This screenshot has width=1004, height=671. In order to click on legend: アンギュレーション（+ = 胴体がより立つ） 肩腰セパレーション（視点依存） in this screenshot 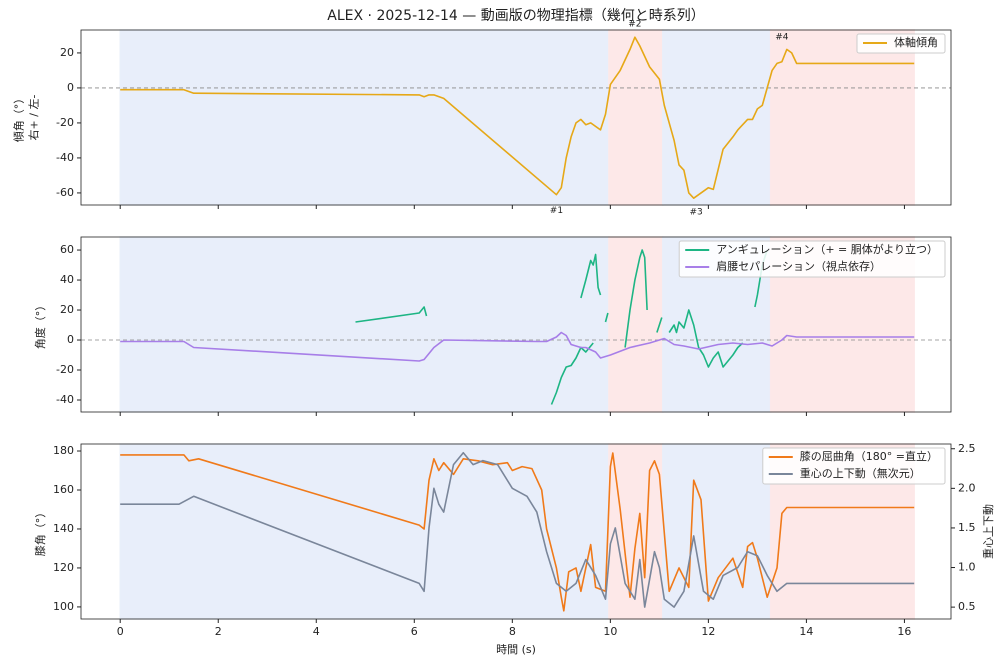, I will do `click(812, 259)`.